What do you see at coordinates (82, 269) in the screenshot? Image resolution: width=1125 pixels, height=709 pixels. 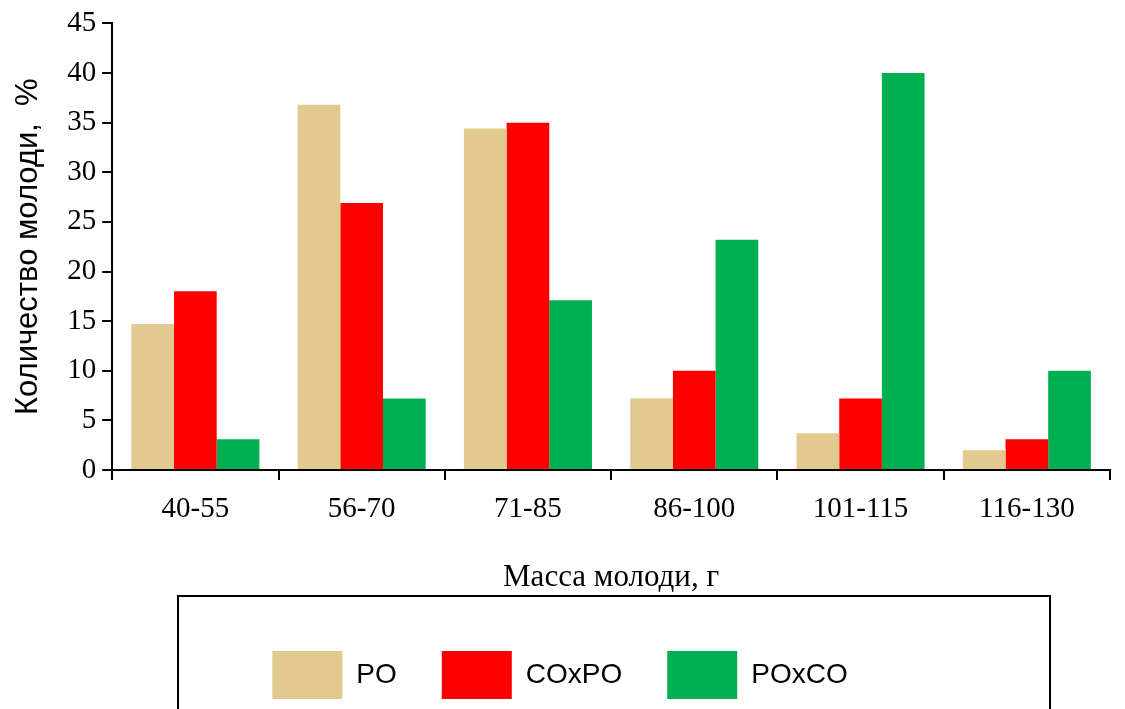 I see `y-tick-label: 20` at bounding box center [82, 269].